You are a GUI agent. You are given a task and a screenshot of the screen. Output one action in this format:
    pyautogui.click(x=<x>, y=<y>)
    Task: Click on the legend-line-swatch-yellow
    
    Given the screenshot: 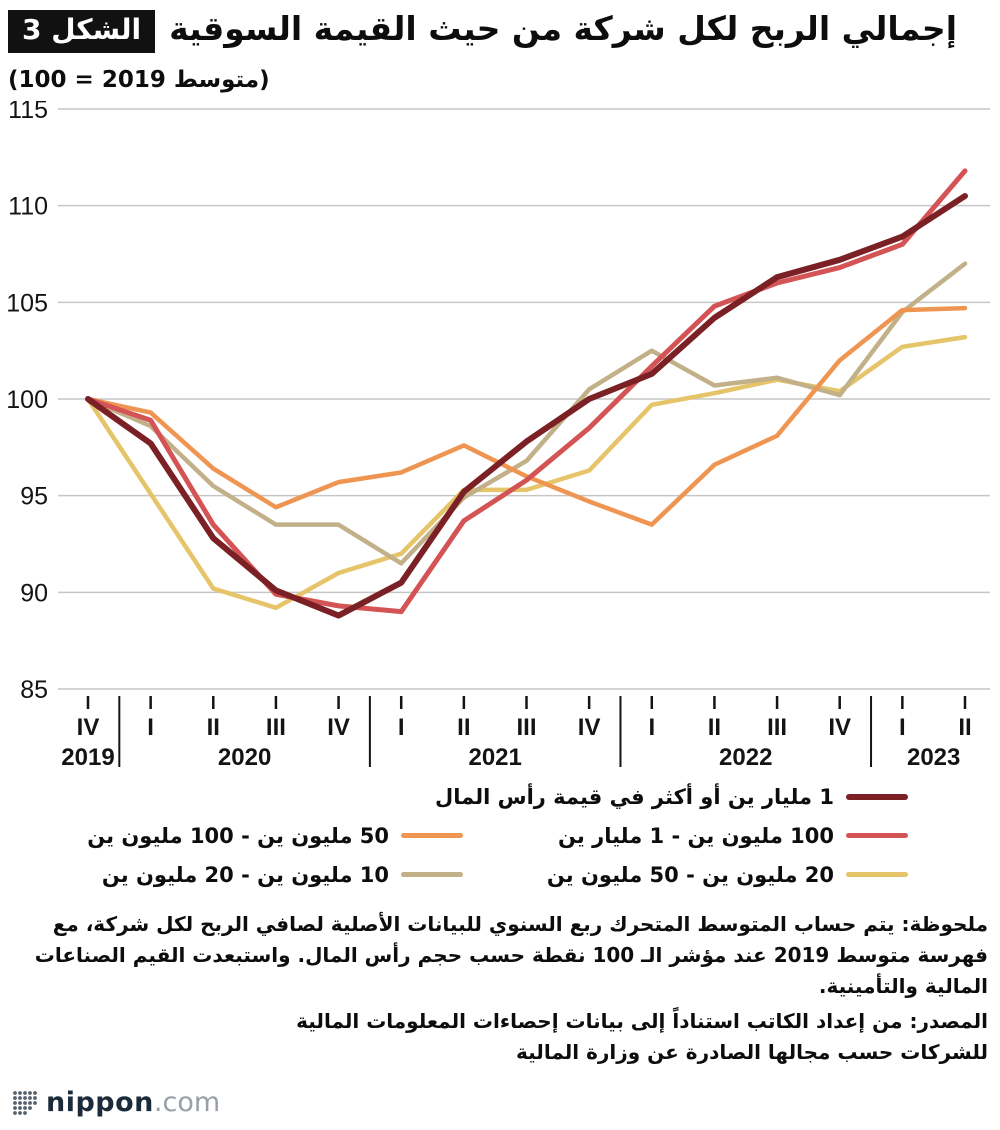 What is the action you would take?
    pyautogui.click(x=877, y=874)
    